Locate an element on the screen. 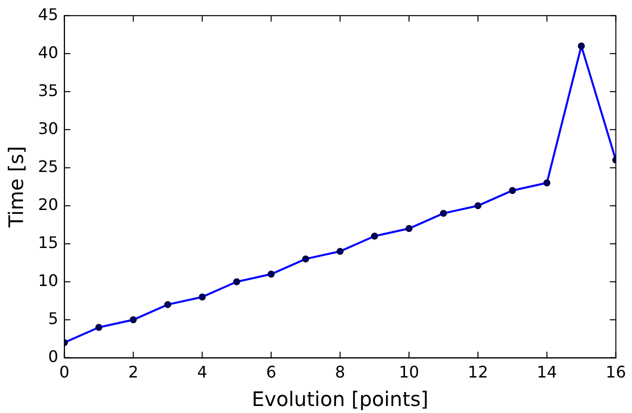 The height and width of the screenshot is (413, 632). y-tick-label: 0 is located at coordinates (53, 356).